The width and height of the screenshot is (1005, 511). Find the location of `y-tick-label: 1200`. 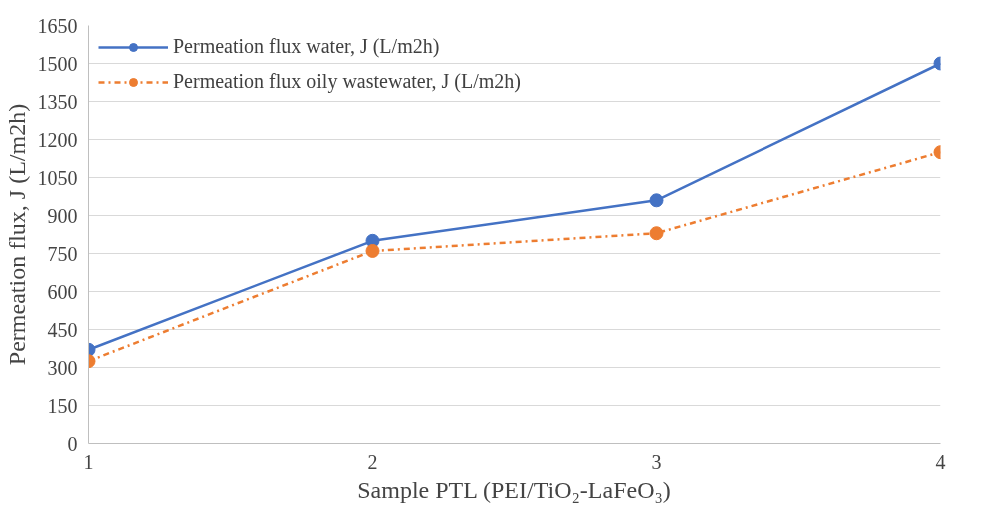

y-tick-label: 1200 is located at coordinates (57, 139).